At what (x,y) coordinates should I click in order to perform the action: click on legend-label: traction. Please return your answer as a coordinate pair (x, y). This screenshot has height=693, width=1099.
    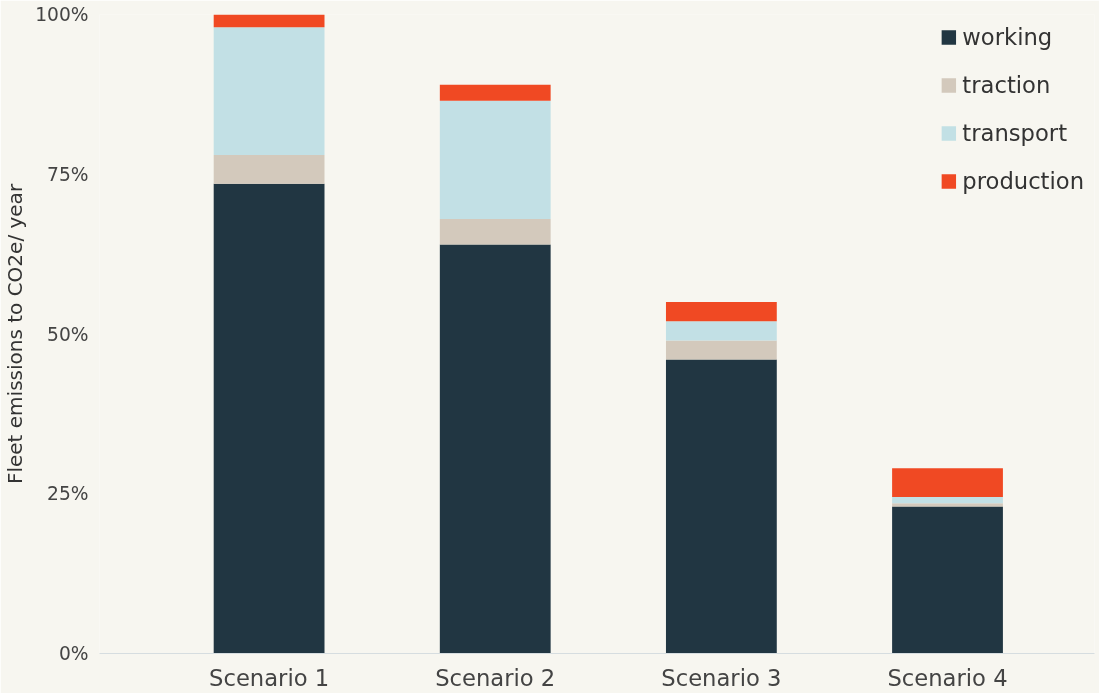
    Looking at the image, I should click on (1006, 85).